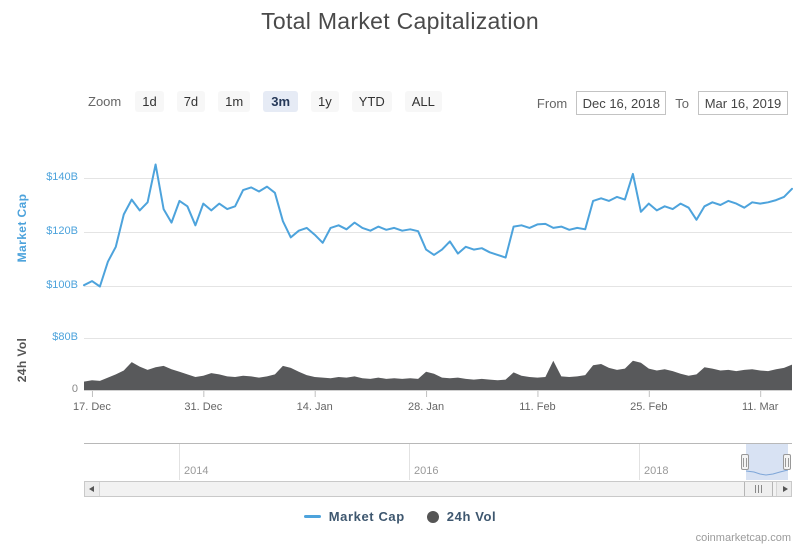  I want to click on scrollbar-left-arrow-button, so click(92, 489).